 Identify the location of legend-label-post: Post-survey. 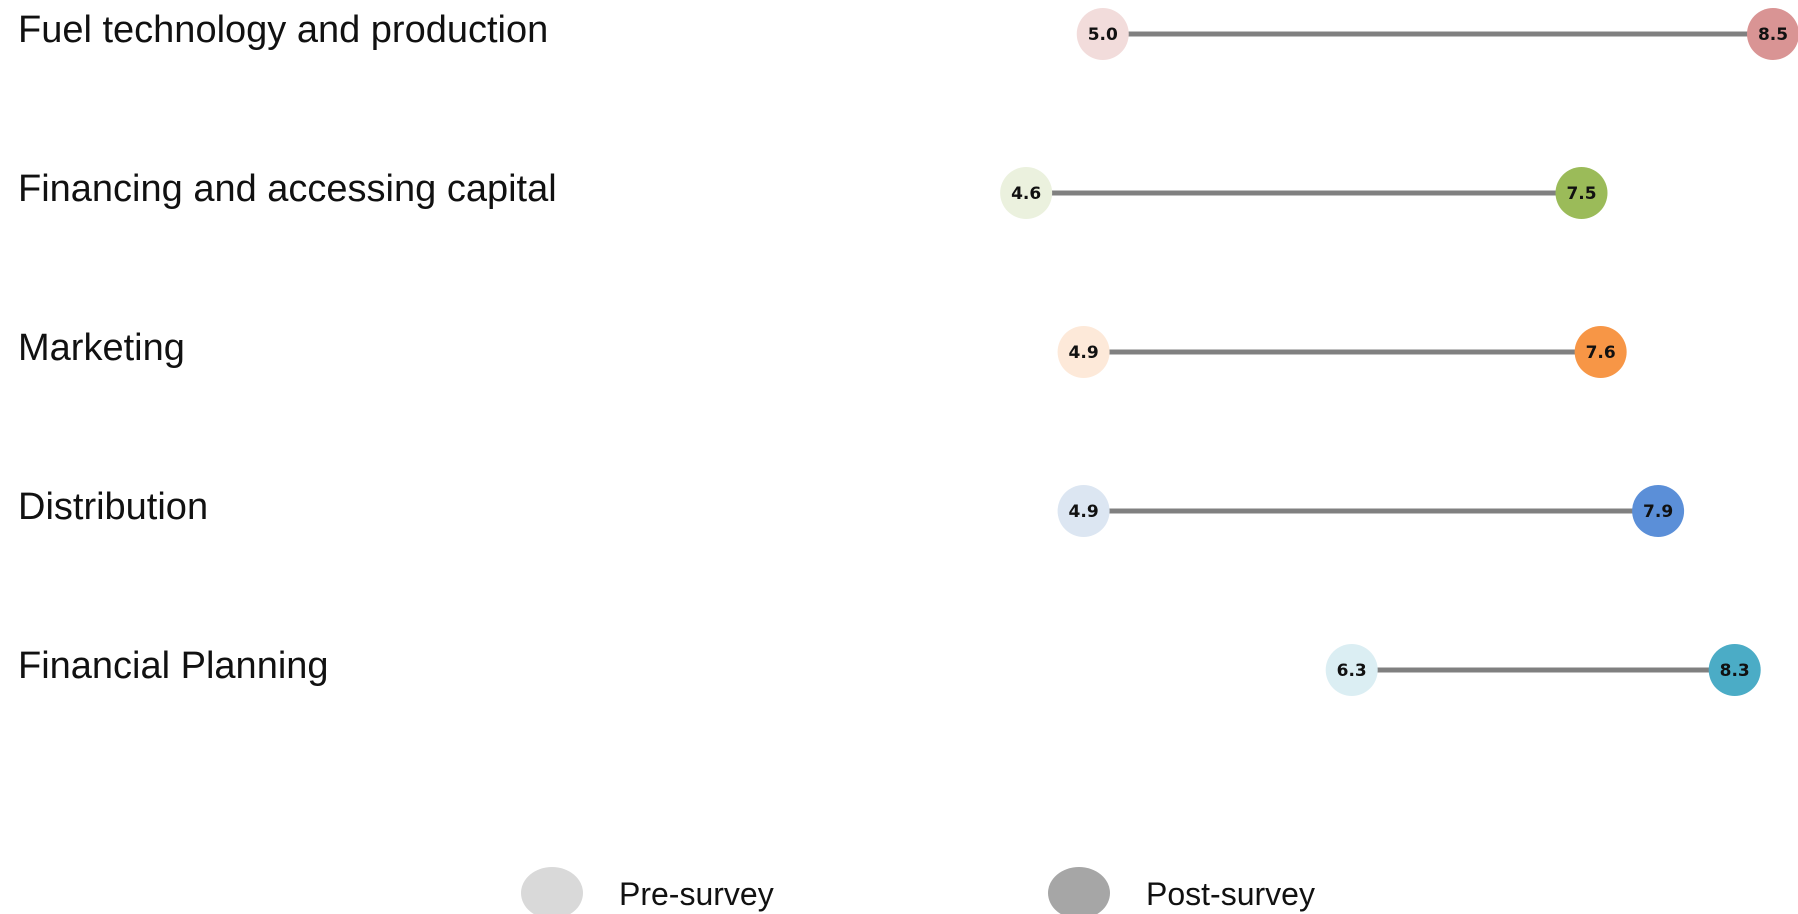
(1230, 894).